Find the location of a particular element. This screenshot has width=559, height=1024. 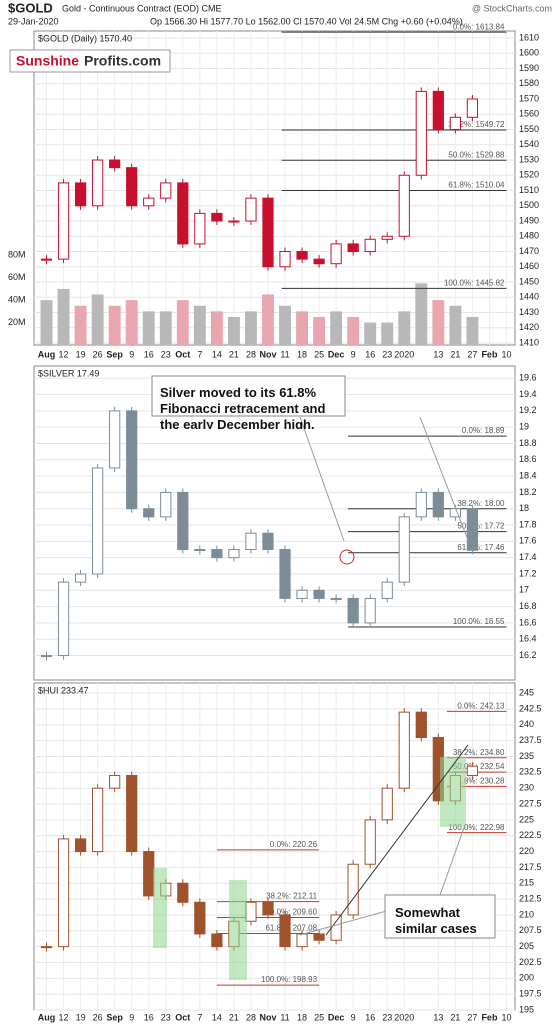

x-tick-label: 11 is located at coordinates (284, 354).